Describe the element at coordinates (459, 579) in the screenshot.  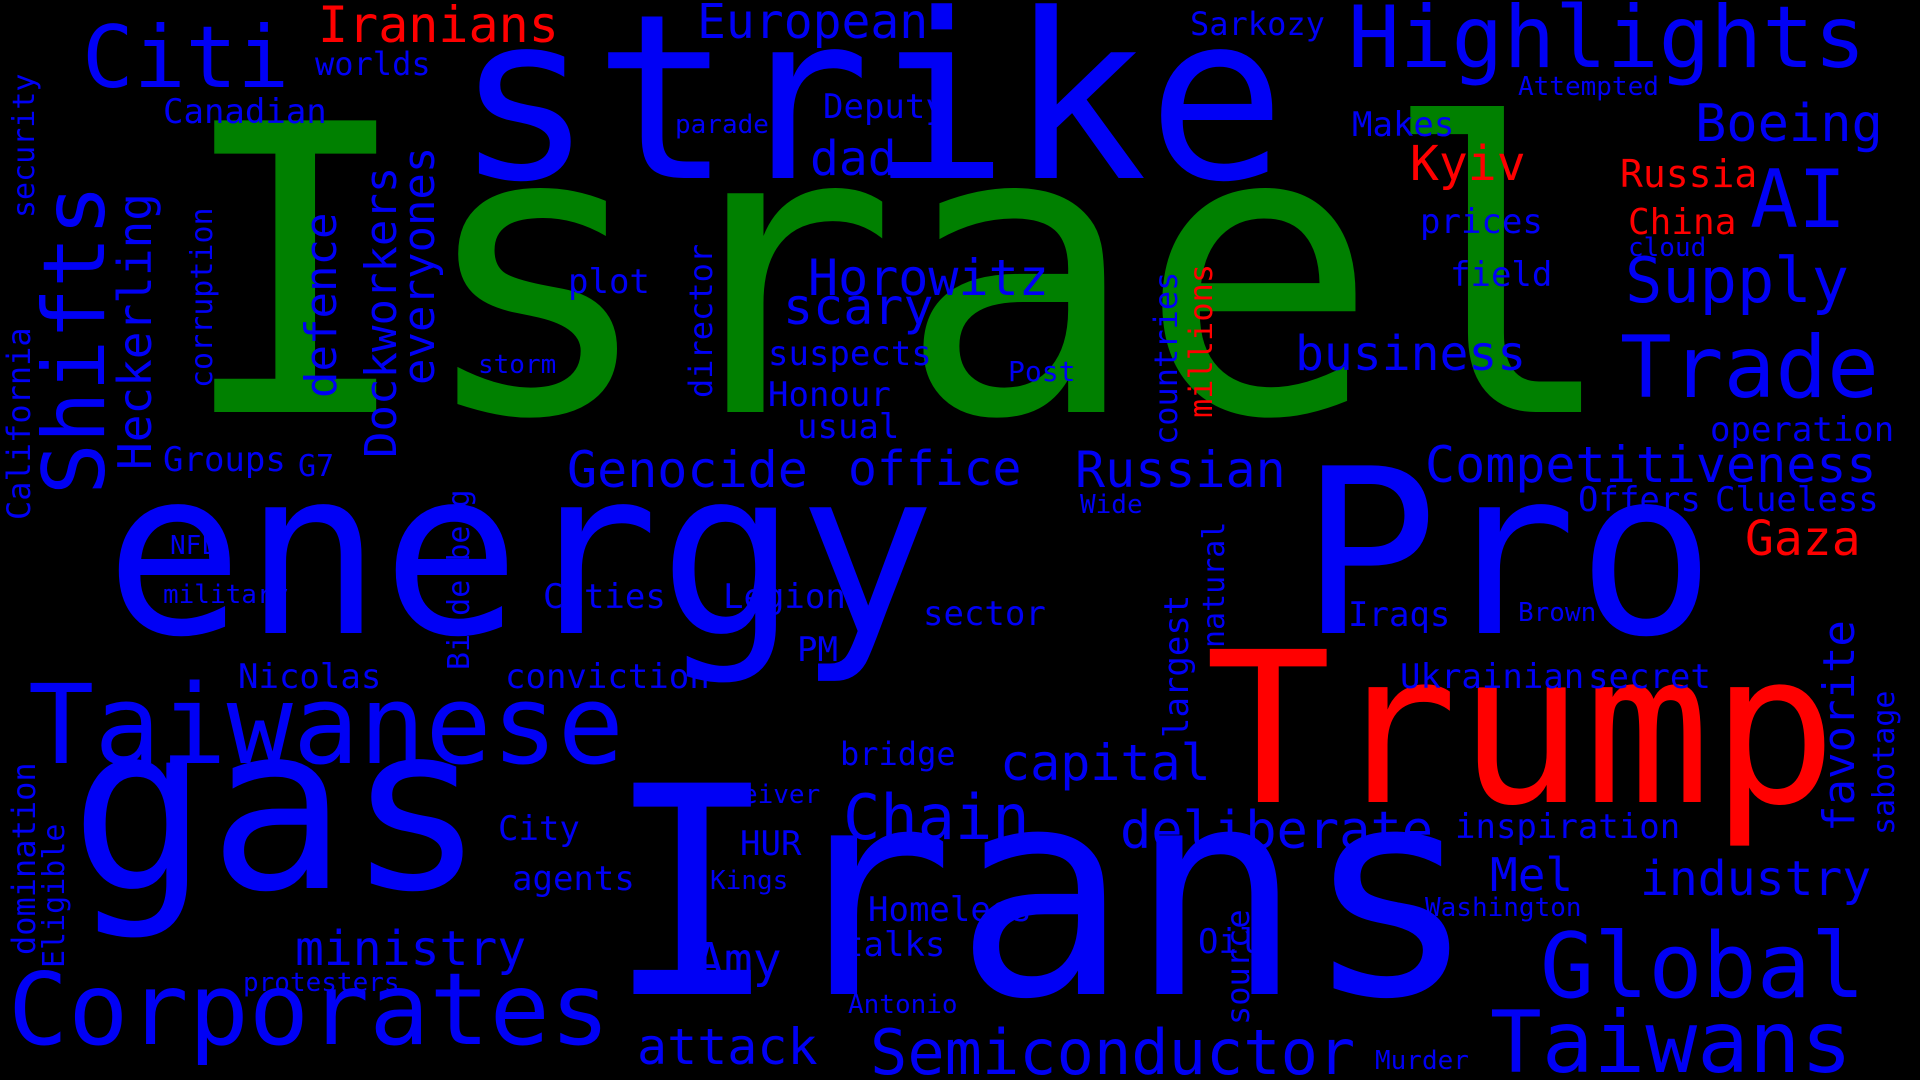
I see `word-bilderberg: Bilderberg` at that location.